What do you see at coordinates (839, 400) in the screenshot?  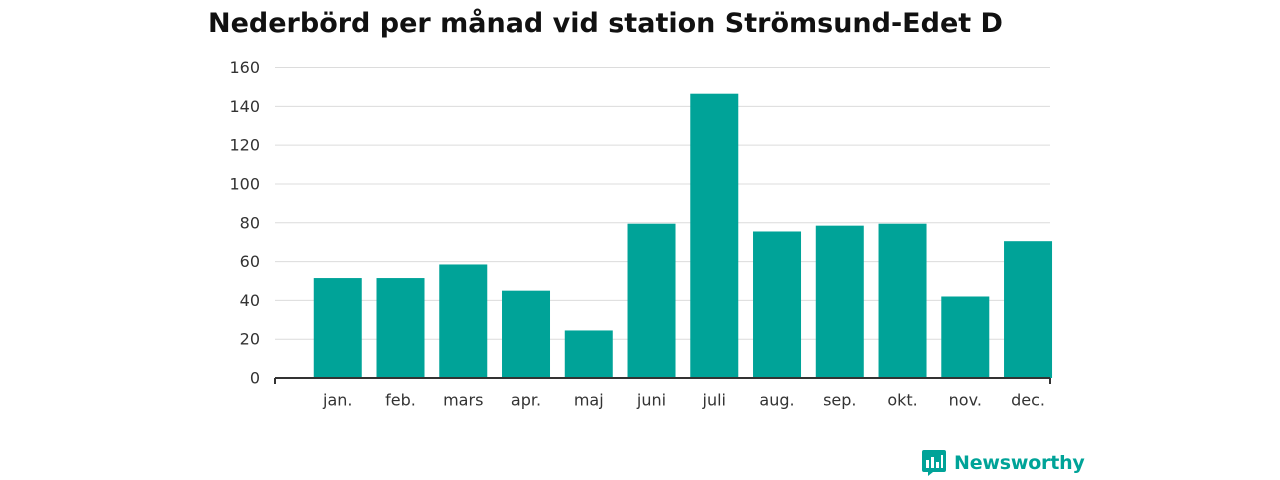 I see `x-tick-label: sep.` at bounding box center [839, 400].